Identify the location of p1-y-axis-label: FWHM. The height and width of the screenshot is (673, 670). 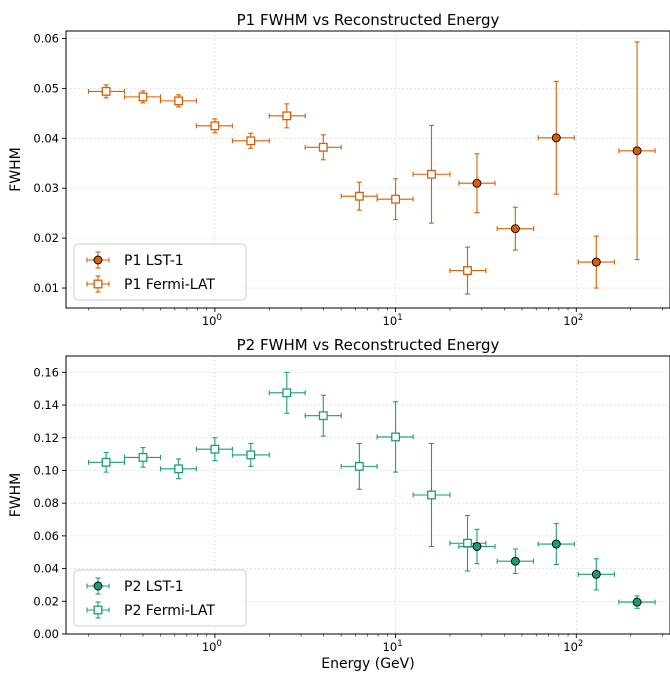
(16, 169).